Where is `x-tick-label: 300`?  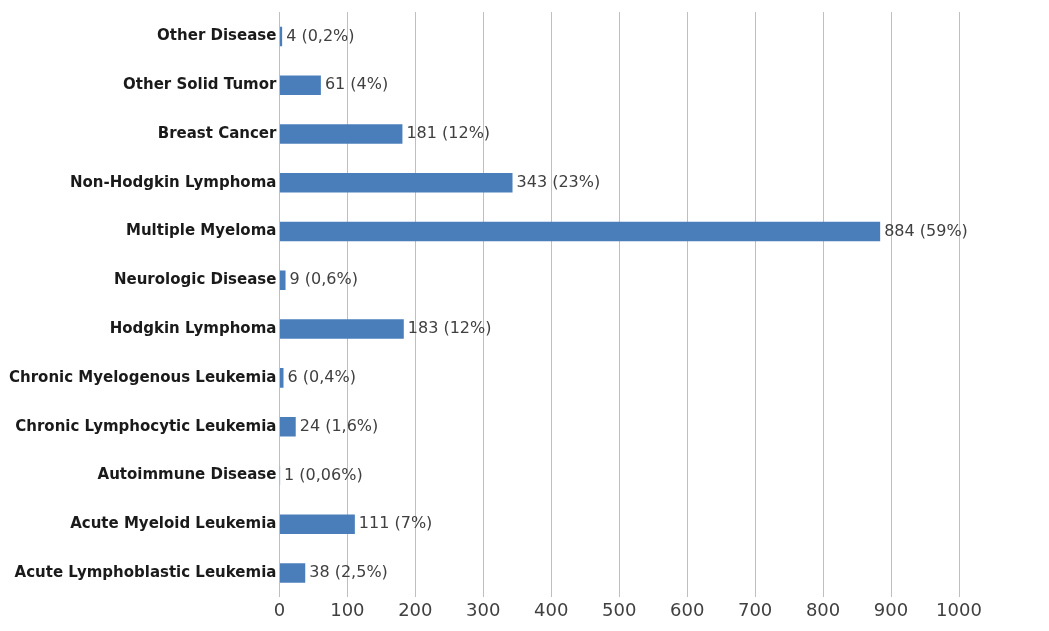 x-tick-label: 300 is located at coordinates (483, 609).